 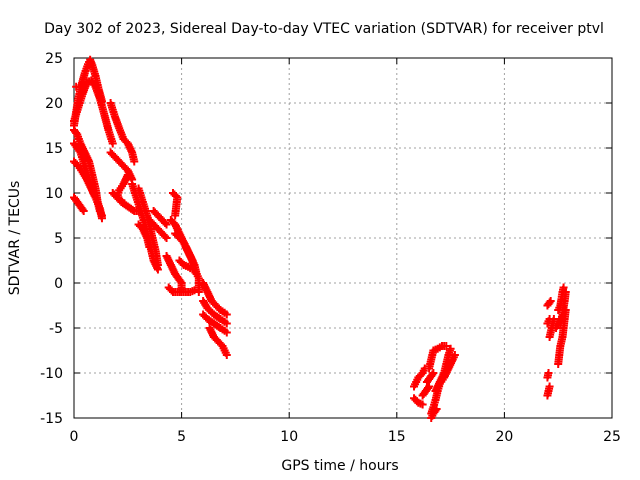 I want to click on series-arc-aa, so click(x=218, y=341).